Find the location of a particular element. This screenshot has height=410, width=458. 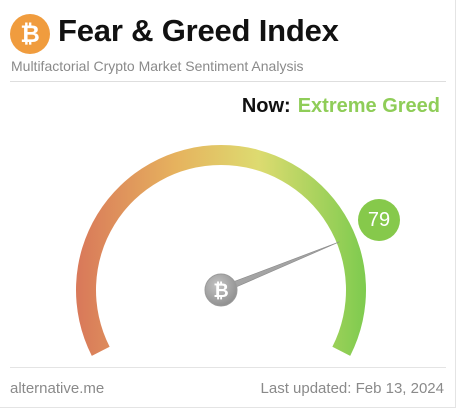

bitcoin-logo-icon: ₿ is located at coordinates (30, 34).